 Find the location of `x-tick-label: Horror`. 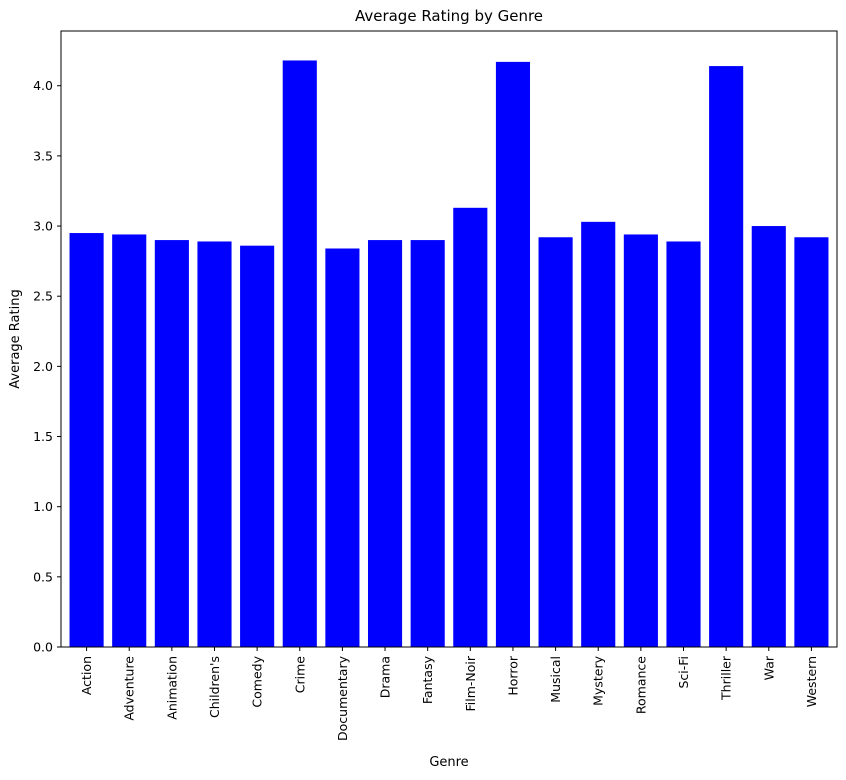

x-tick-label: Horror is located at coordinates (512, 675).